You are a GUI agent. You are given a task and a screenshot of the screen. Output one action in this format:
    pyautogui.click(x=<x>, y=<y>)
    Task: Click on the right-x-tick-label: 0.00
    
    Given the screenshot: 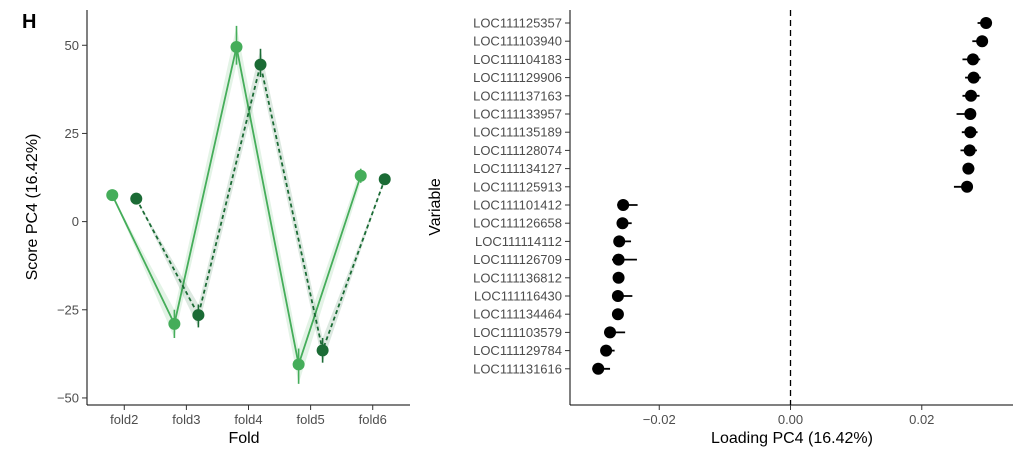 What is the action you would take?
    pyautogui.click(x=790, y=419)
    